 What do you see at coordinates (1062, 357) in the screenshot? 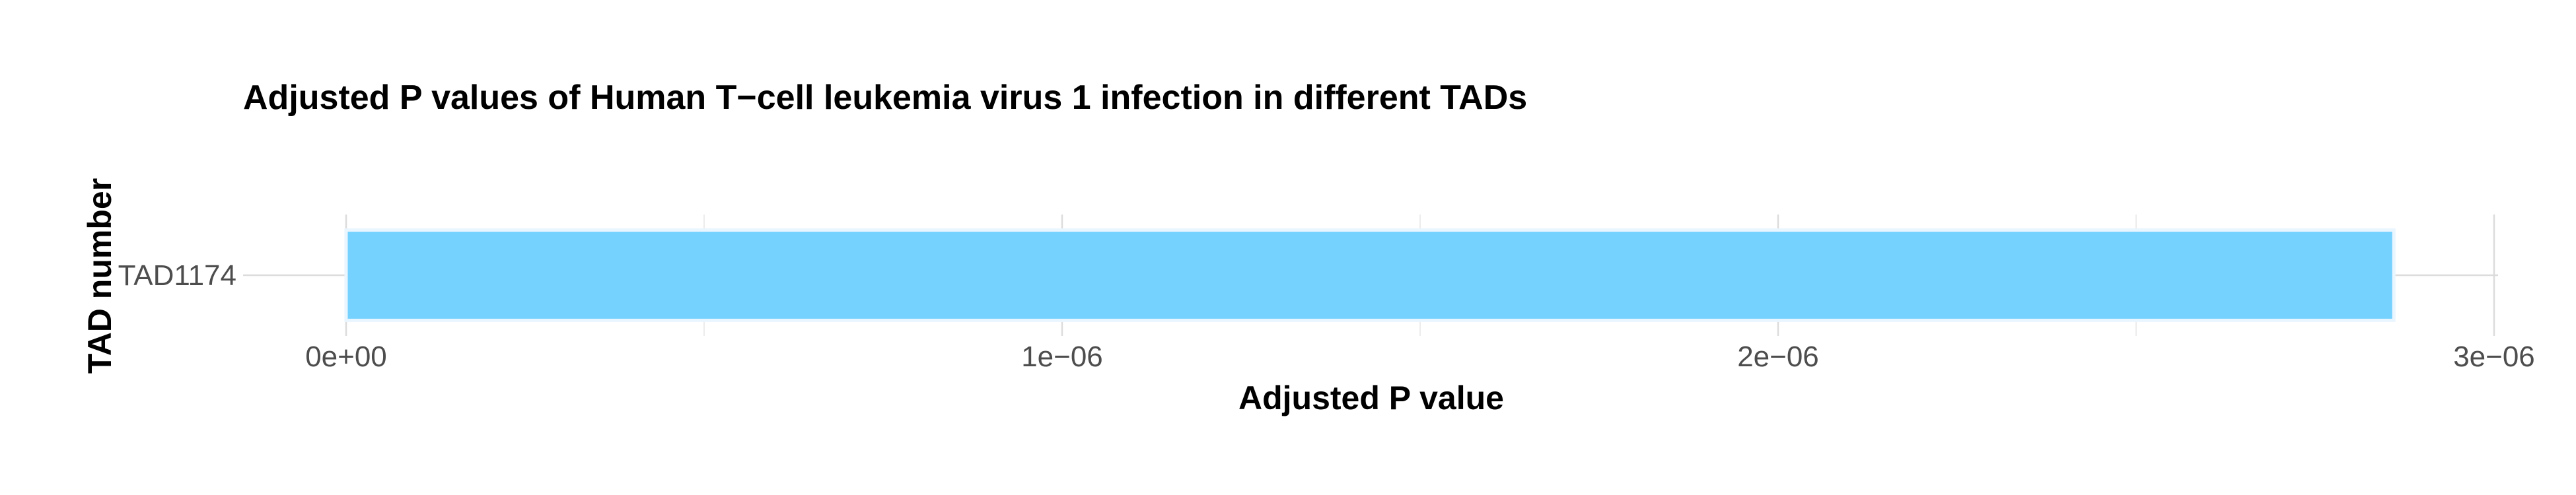
I see `x-tick-label: 1e−06` at bounding box center [1062, 357].